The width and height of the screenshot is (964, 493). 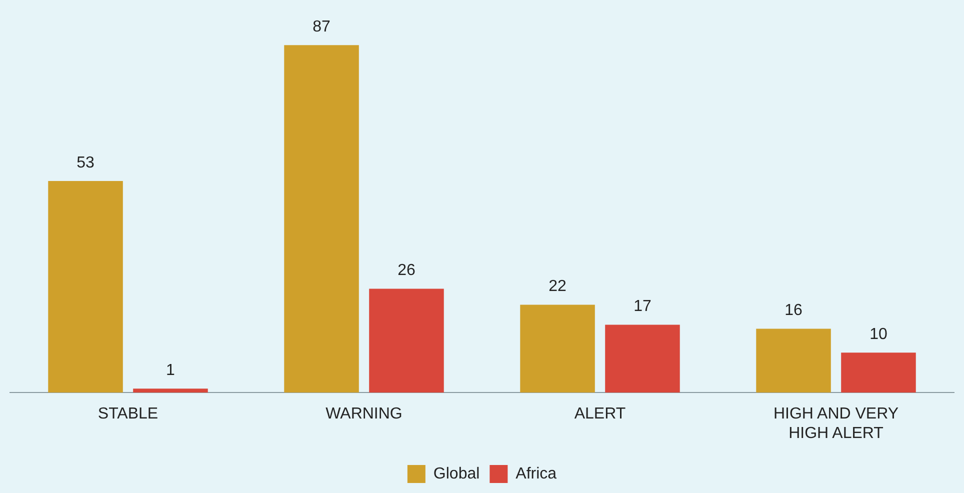 What do you see at coordinates (456, 473) in the screenshot?
I see `legend-label: Global` at bounding box center [456, 473].